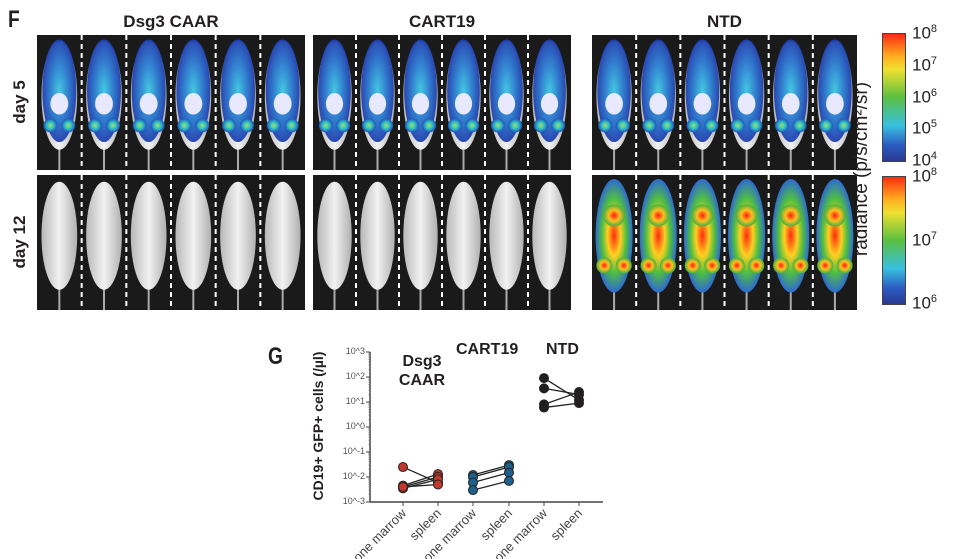 The image size is (970, 559). What do you see at coordinates (566, 525) in the screenshot?
I see `x-tick-label: spleen` at bounding box center [566, 525].